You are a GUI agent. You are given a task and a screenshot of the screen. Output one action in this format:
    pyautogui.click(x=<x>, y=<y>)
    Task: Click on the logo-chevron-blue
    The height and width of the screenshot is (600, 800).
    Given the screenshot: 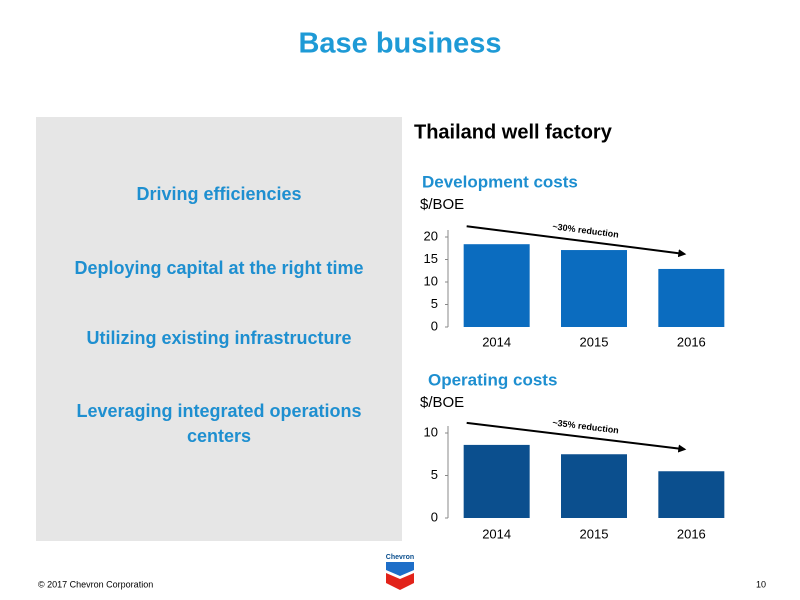 What is the action you would take?
    pyautogui.click(x=400, y=569)
    